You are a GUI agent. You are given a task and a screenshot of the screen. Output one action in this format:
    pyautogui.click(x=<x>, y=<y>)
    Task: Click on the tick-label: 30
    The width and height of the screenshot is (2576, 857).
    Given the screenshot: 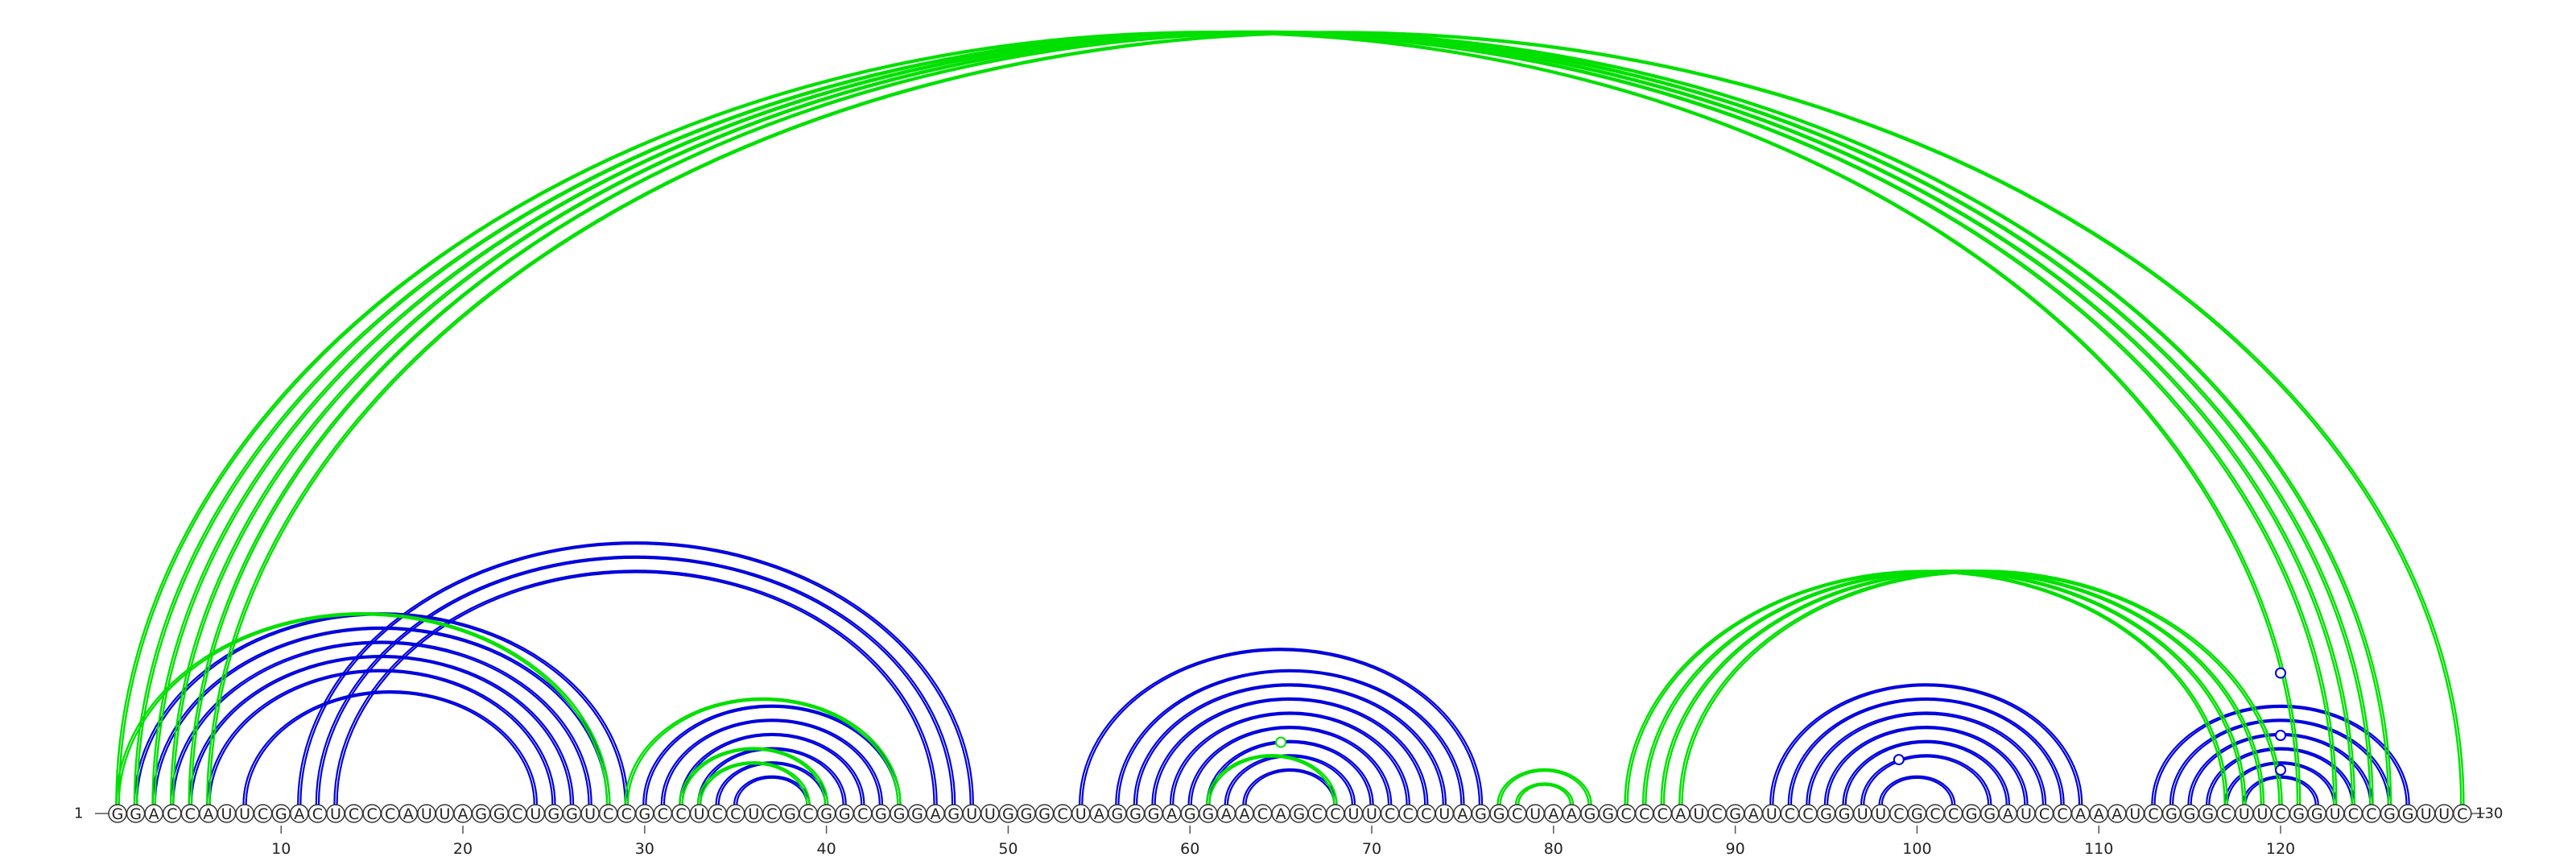 What is the action you would take?
    pyautogui.click(x=644, y=849)
    